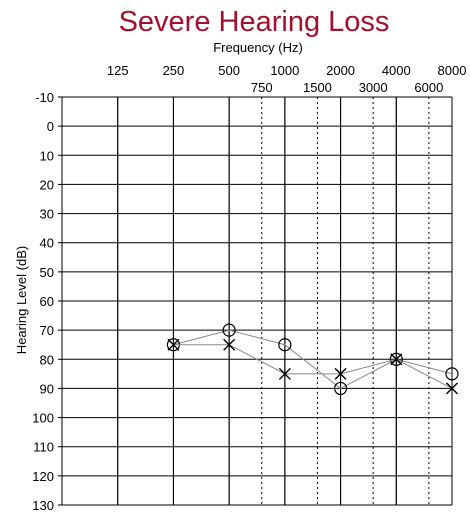  Describe the element at coordinates (47, 243) in the screenshot. I see `y-tick-label: 40` at that location.